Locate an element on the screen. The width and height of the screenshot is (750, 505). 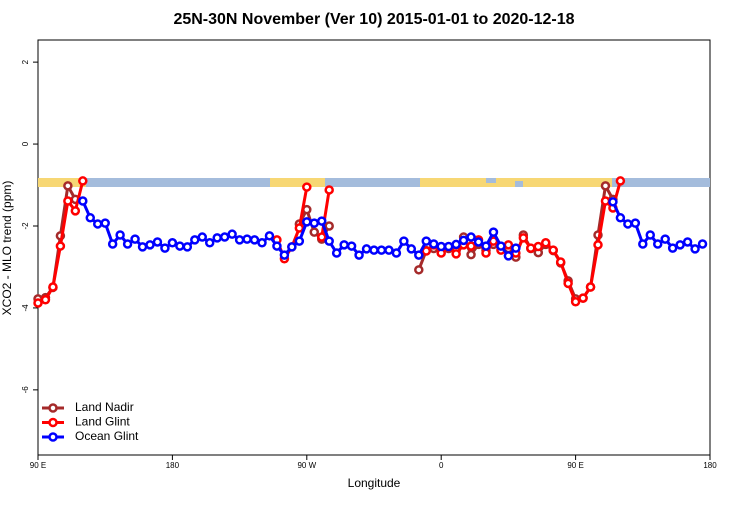
y-tick-label: -4 is located at coordinates (25, 308).